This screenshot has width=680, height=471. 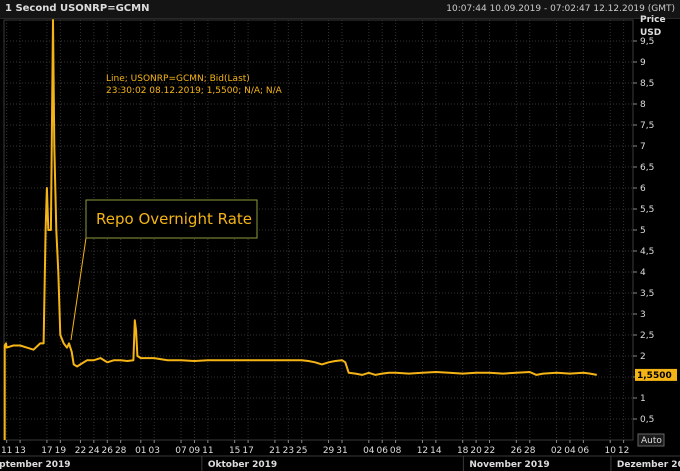 I want to click on x-tick-label: 21, so click(x=274, y=451).